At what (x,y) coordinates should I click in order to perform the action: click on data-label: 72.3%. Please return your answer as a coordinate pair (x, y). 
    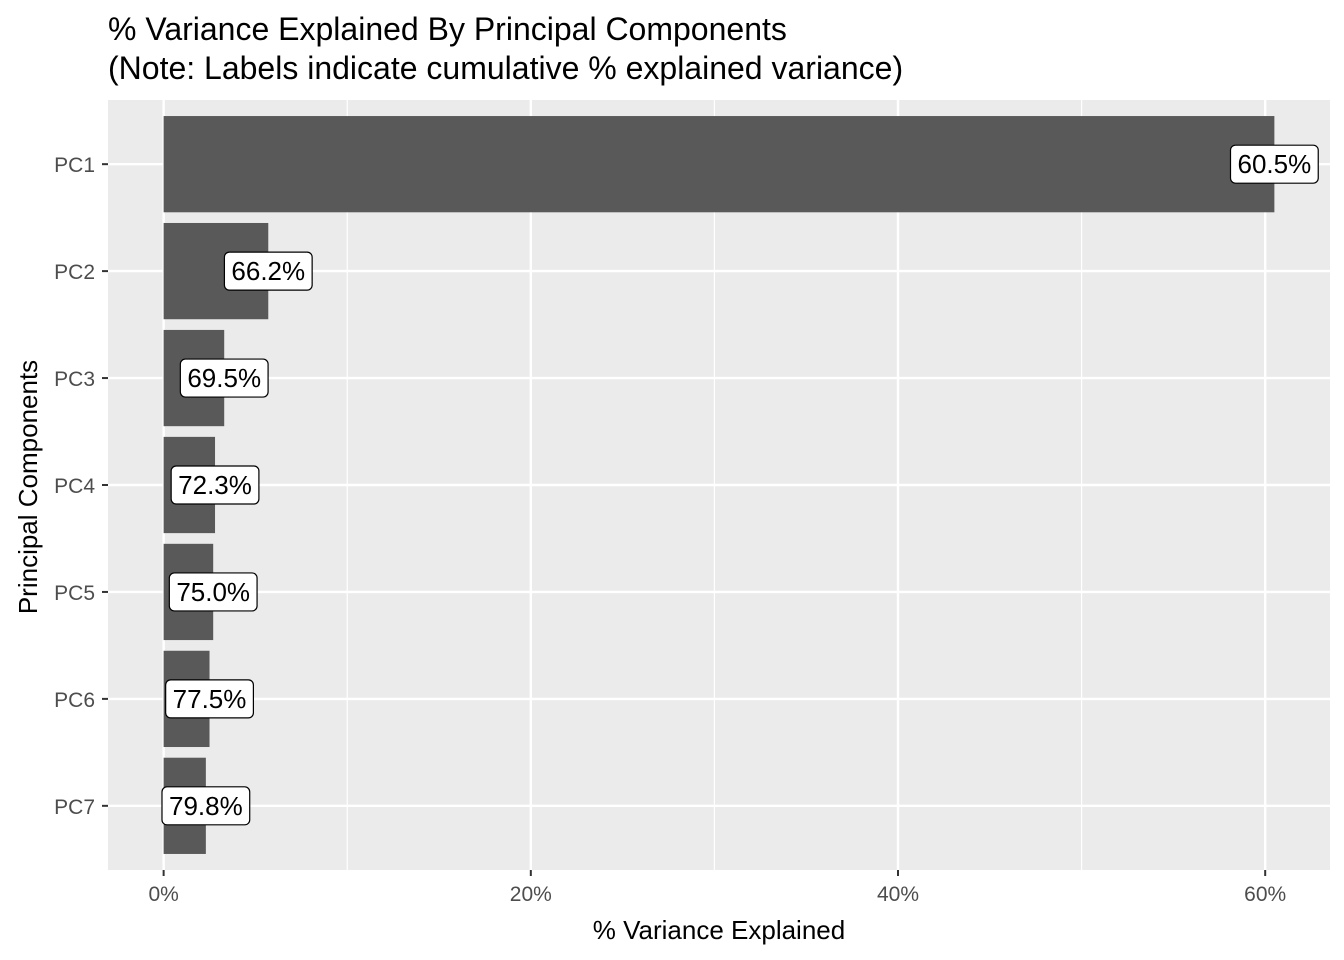
    Looking at the image, I should click on (215, 485).